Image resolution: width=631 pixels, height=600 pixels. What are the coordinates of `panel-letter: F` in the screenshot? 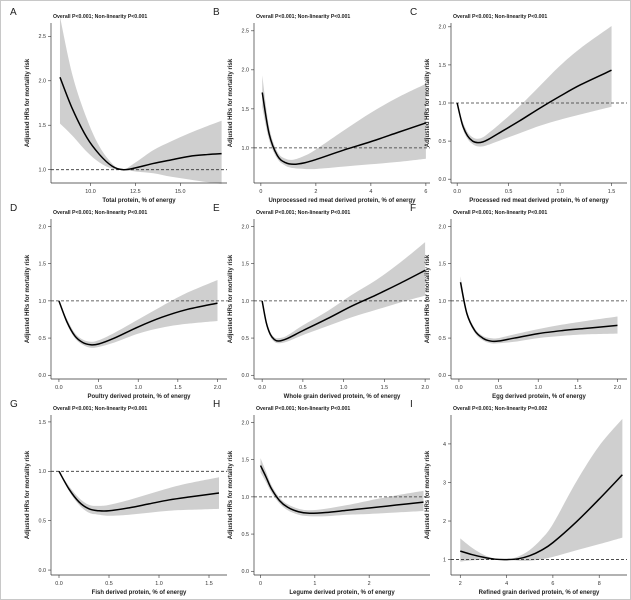 It's located at (413, 208).